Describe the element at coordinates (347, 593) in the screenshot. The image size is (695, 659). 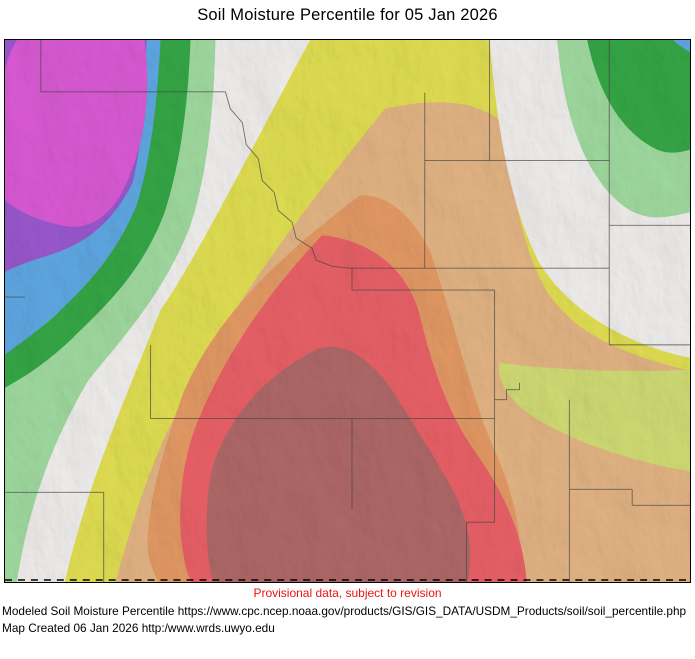
I see `provisional-note: Provisional data, subject to revision` at that location.